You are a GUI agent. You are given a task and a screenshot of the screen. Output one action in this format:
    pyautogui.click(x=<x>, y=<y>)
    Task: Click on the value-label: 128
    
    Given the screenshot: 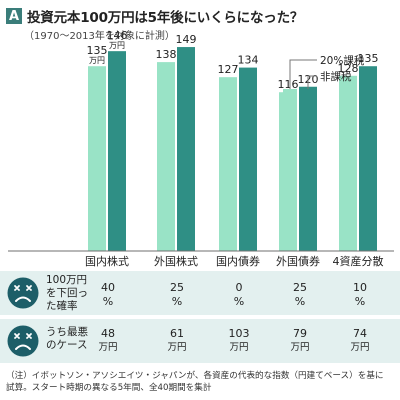 What is the action you would take?
    pyautogui.click(x=348, y=68)
    